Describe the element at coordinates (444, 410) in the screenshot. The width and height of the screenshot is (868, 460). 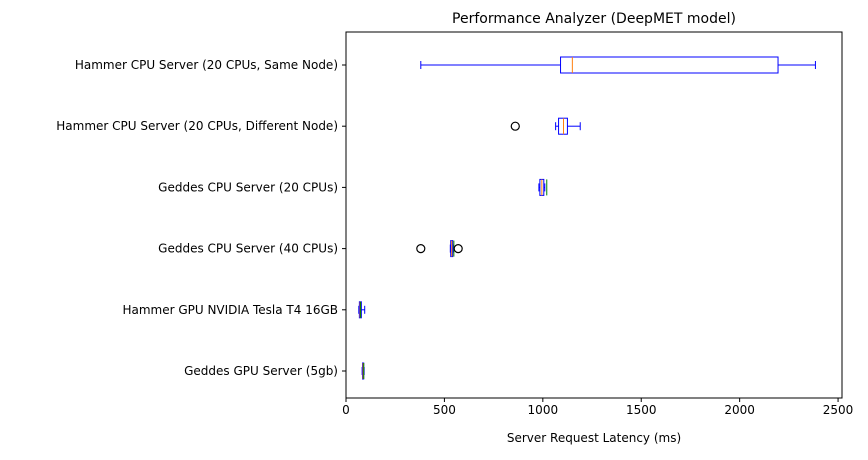
I see `x-tick-label: 500` at that location.